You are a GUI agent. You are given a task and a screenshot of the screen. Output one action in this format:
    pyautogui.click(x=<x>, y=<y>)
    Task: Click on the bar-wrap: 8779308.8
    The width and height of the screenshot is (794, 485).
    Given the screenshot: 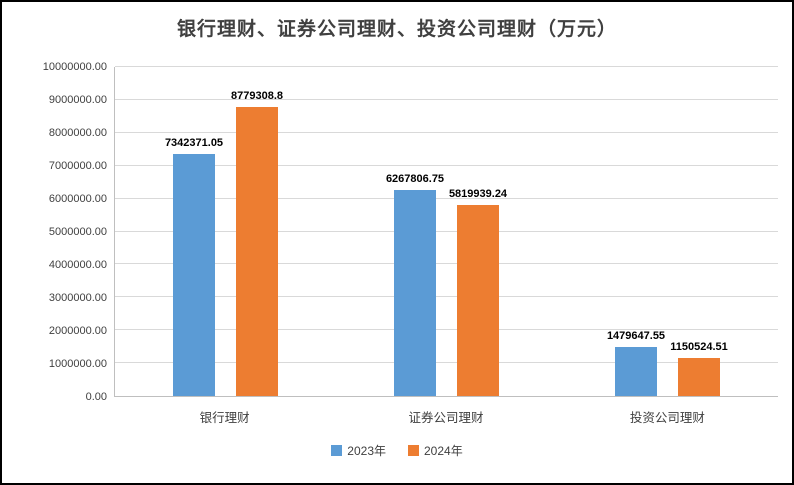 What is the action you would take?
    pyautogui.click(x=257, y=231)
    